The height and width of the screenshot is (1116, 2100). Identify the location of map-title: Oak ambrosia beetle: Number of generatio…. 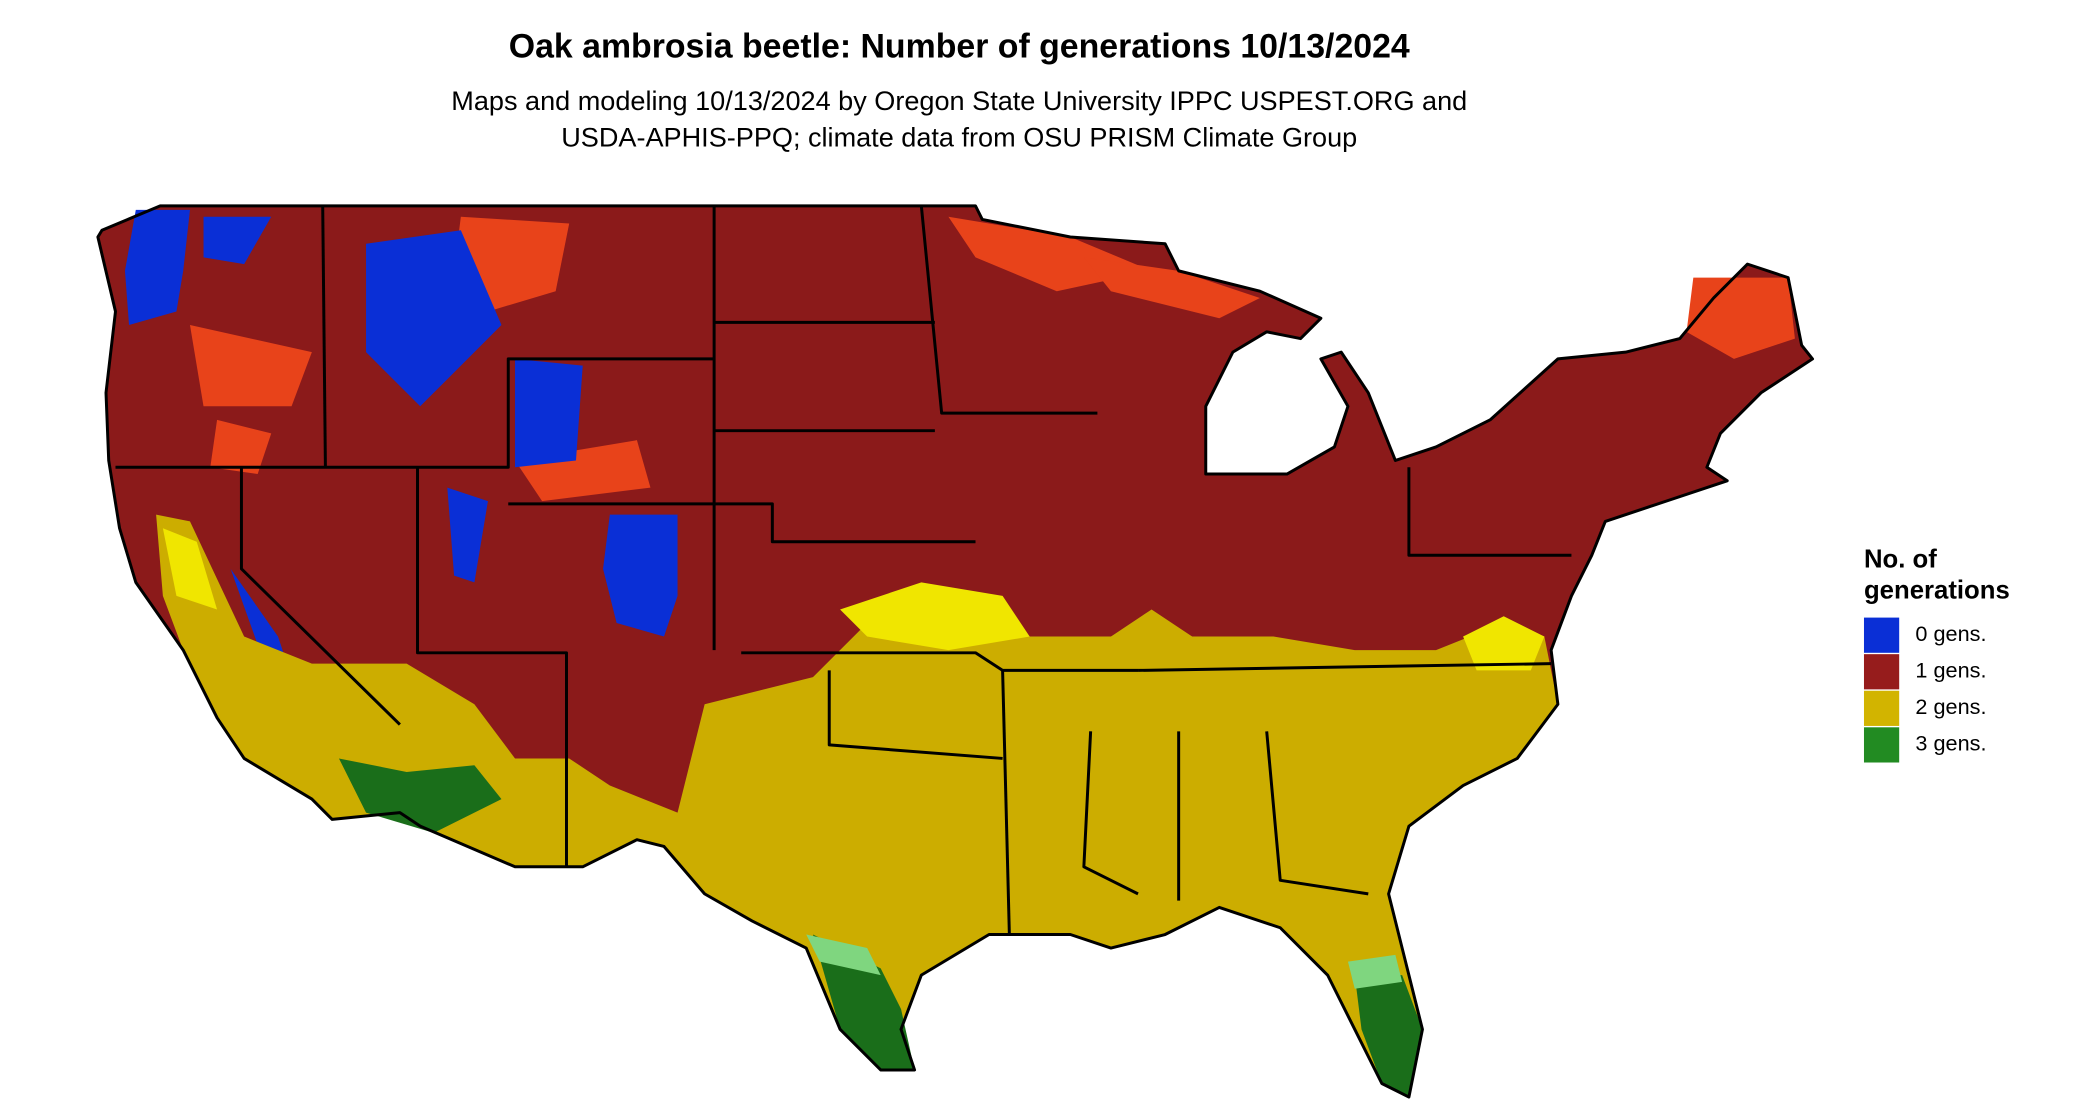
(959, 47).